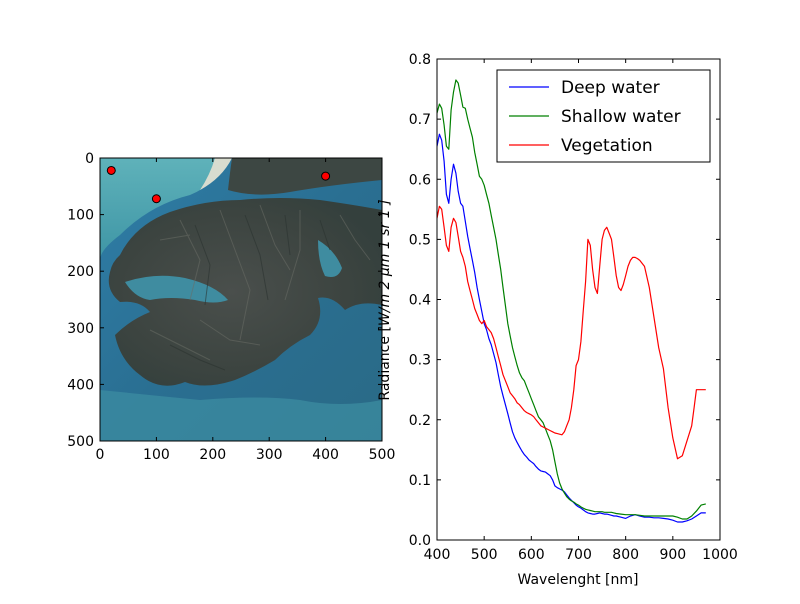 Image resolution: width=800 pixels, height=604 pixels. I want to click on y-axis-label: Radiance [W/m 2 μm 1 sr 1 ], so click(385, 299).